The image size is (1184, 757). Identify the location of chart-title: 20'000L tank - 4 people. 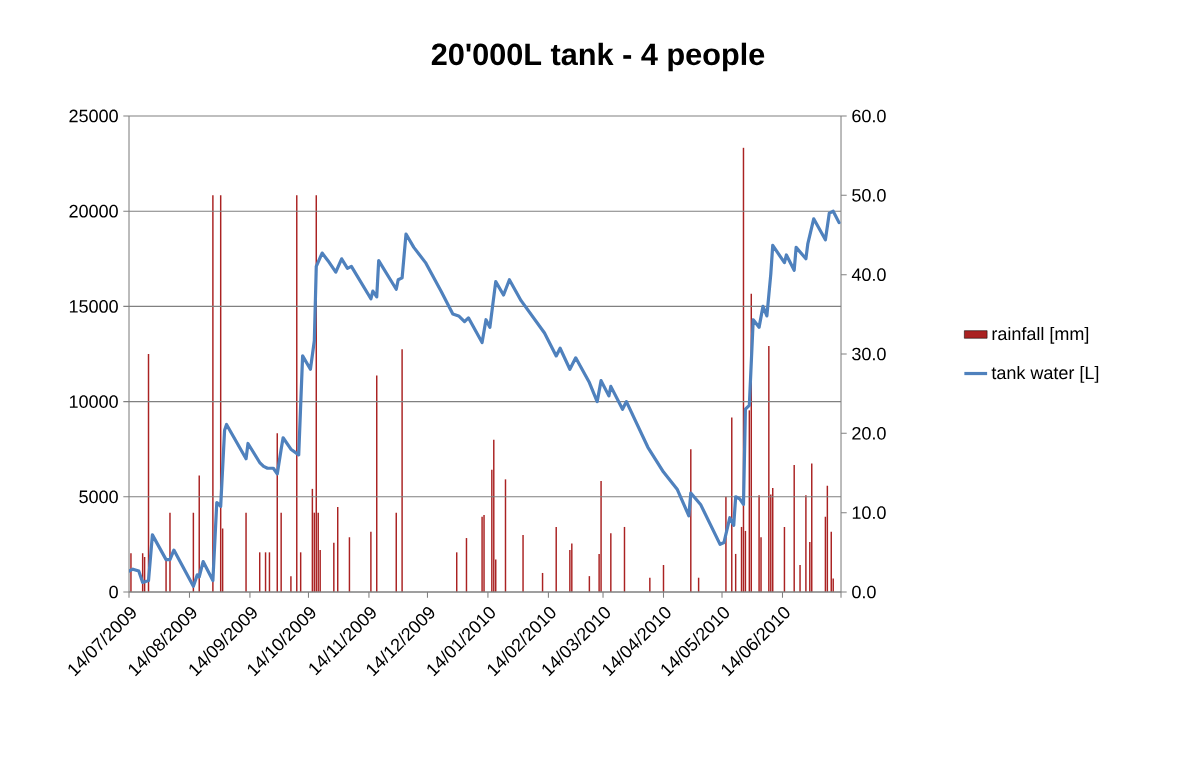
(598, 57).